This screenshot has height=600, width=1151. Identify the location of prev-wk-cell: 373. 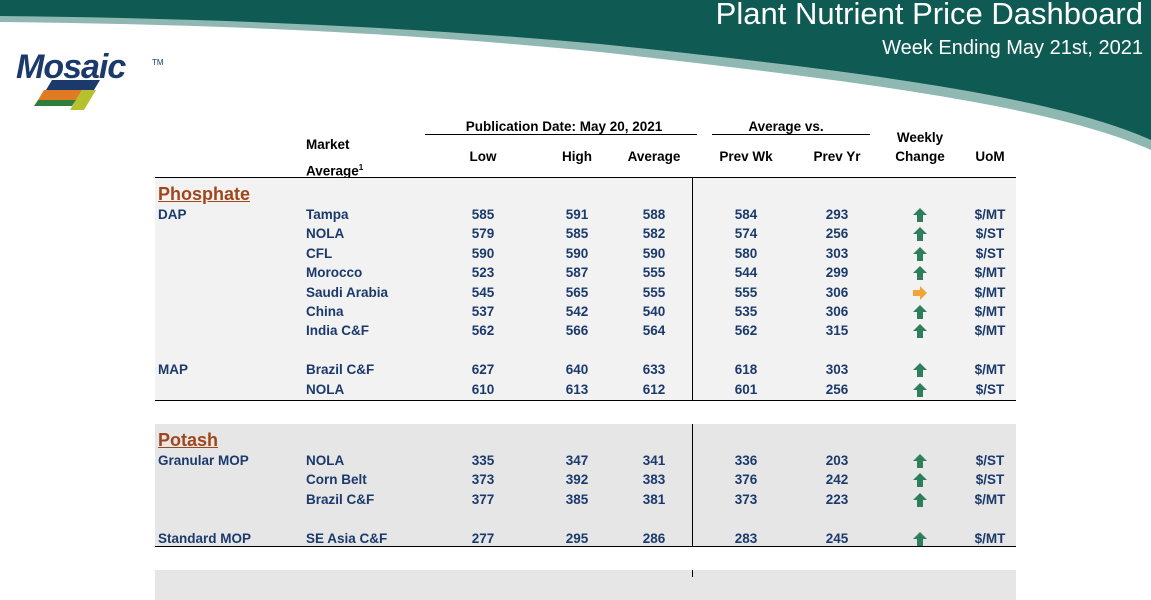
(746, 499).